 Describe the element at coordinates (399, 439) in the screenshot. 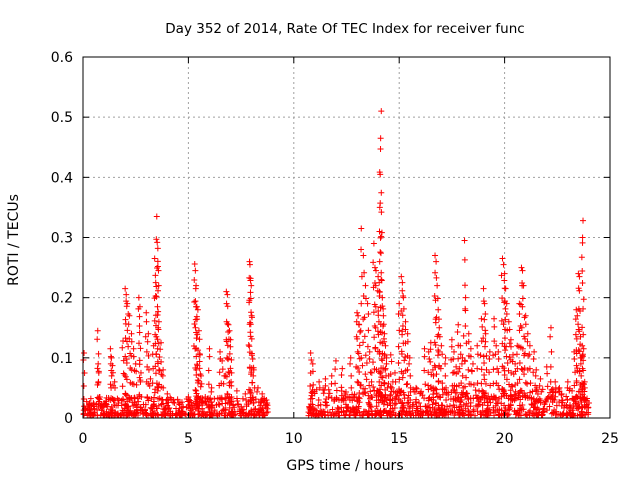

I see `x-tick-label: 15` at that location.